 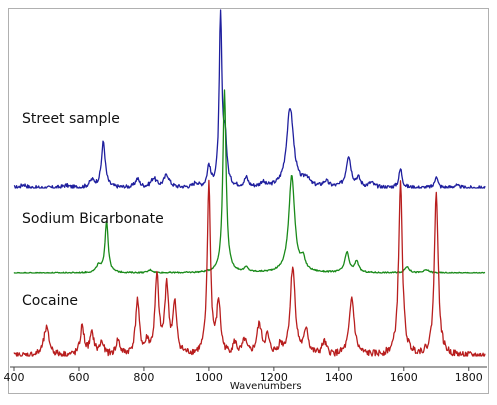 I want to click on x-tick-label: 1400, so click(x=339, y=377).